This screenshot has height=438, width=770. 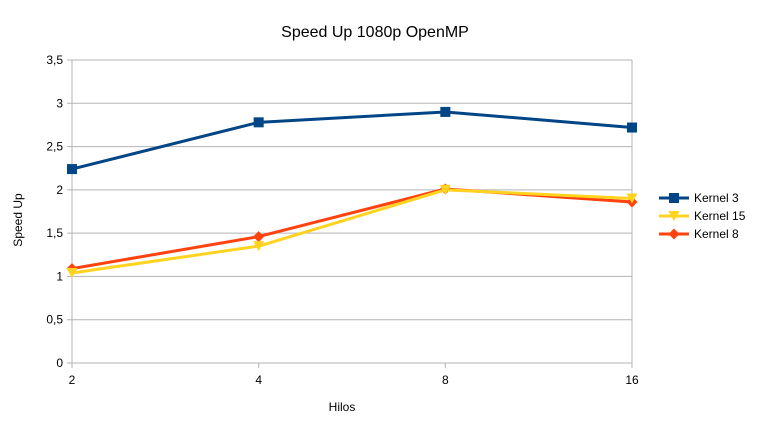 What do you see at coordinates (59, 363) in the screenshot?
I see `y-tick-label: 0` at bounding box center [59, 363].